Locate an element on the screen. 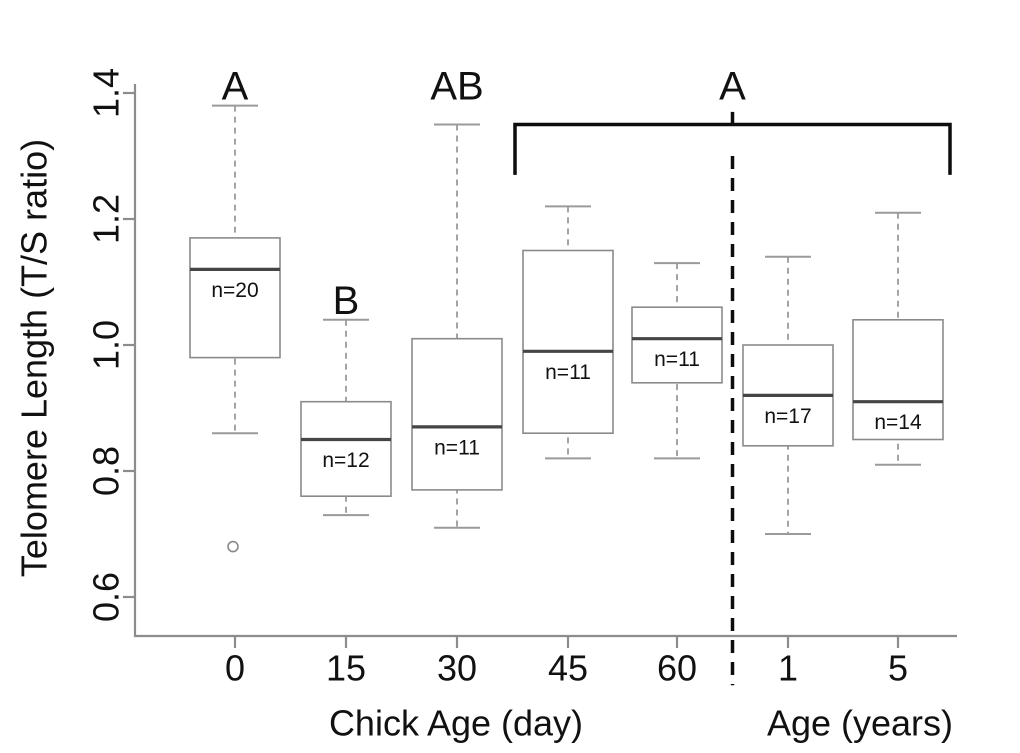 This screenshot has width=1020, height=753. box-group-30d: n=11 is located at coordinates (457, 326).